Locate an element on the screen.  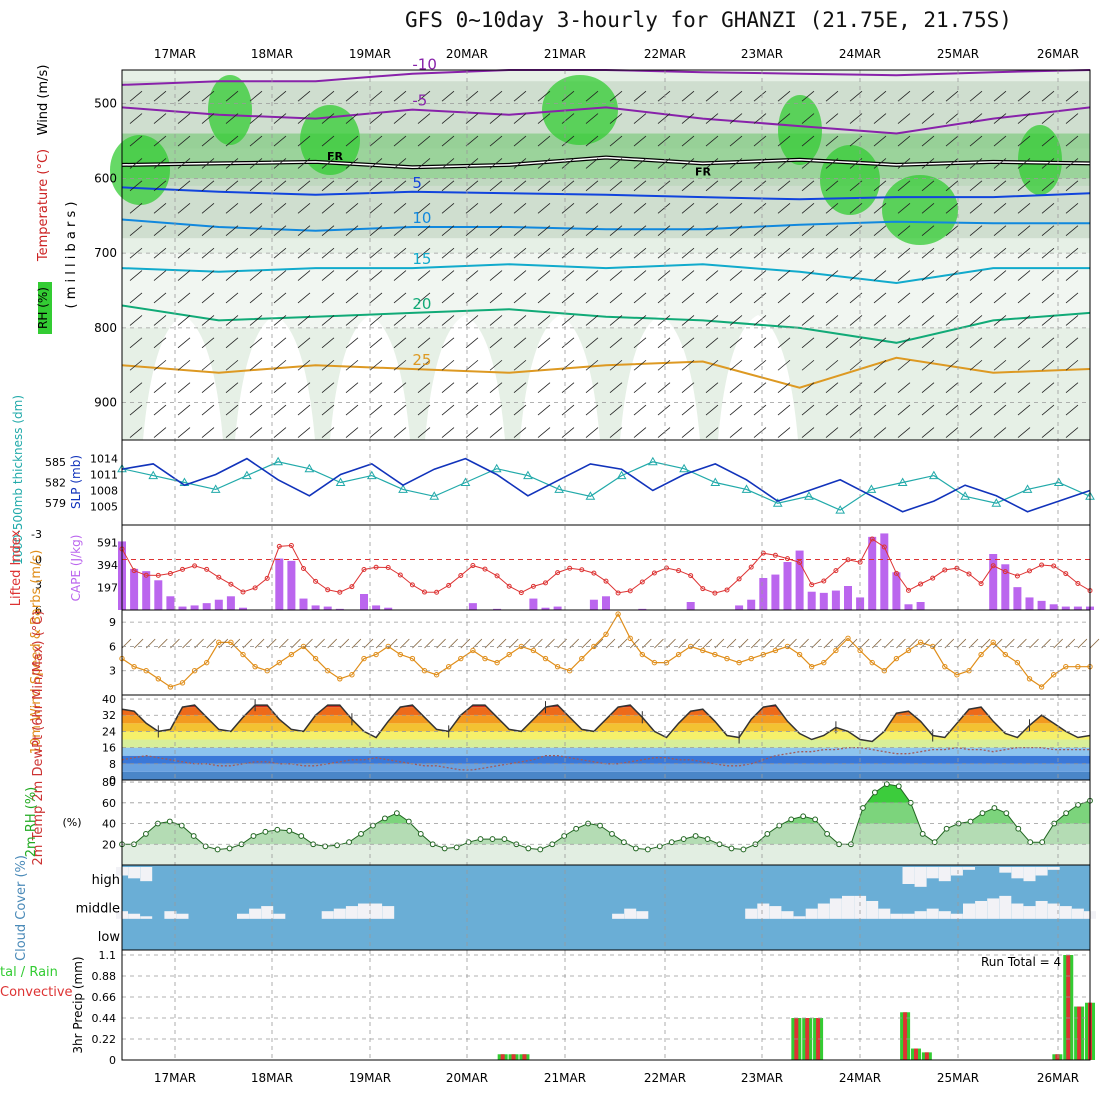
rh-moist-patch is located at coordinates (800, 130).